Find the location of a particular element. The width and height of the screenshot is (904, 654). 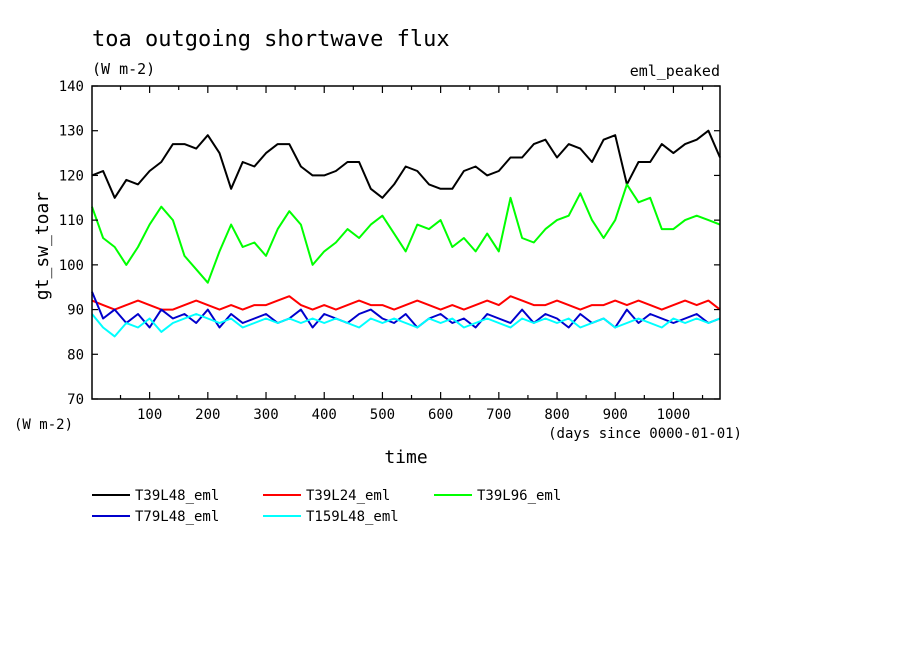

series-line-T39L24_eml is located at coordinates (406, 303).